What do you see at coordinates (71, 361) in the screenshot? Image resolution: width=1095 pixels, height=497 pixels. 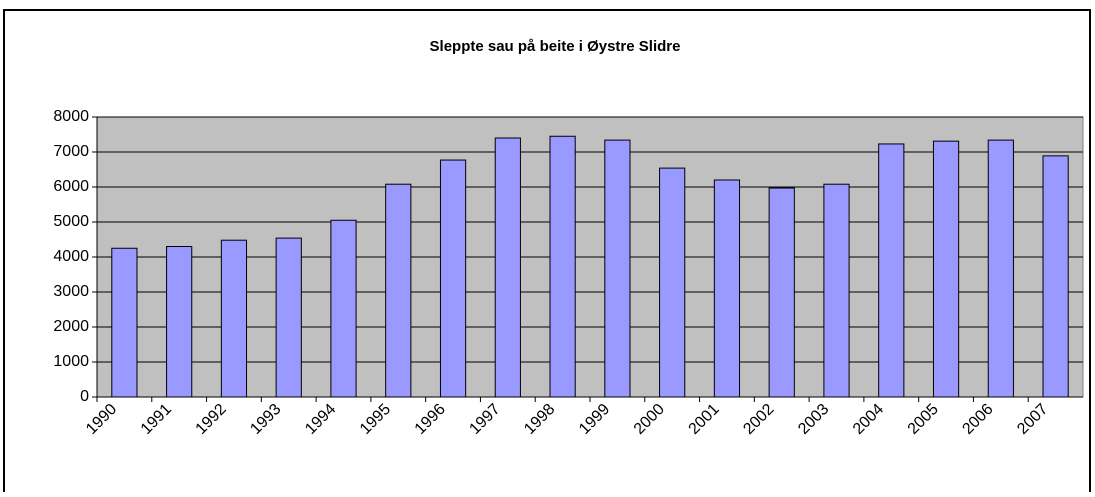 I see `y-tick-label: 1000` at bounding box center [71, 361].